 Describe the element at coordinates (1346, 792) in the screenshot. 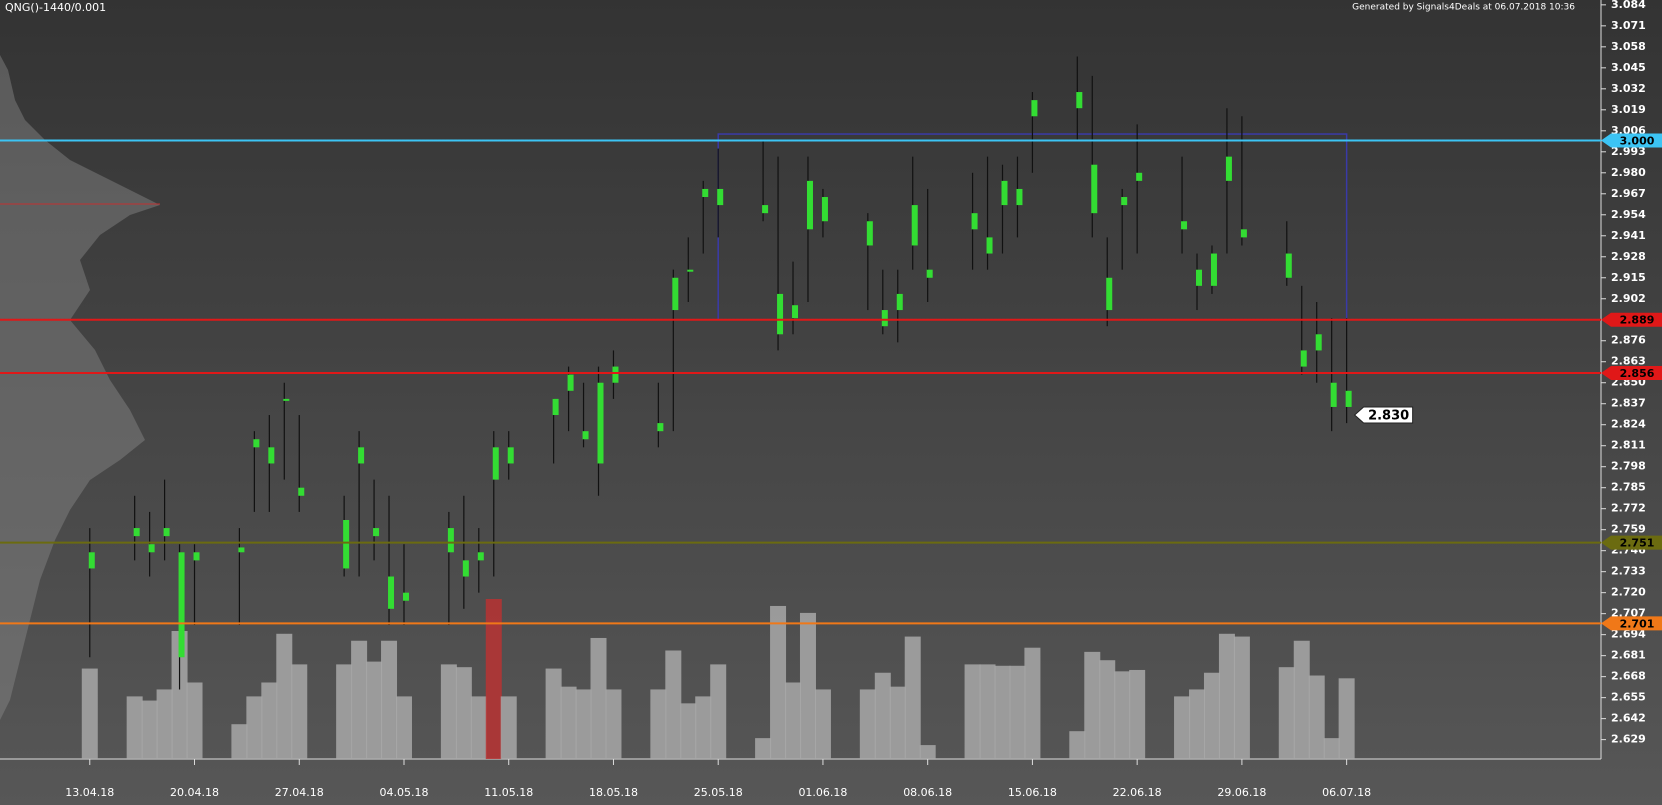

I see `x-tick-label: 06.07.18` at that location.